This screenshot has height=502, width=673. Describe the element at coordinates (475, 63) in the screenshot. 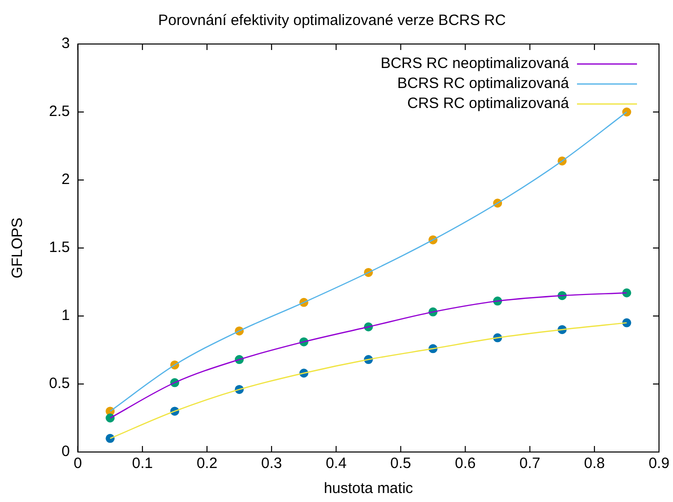

I see `legend-label: BCRS RC neoptimalizovaná` at that location.